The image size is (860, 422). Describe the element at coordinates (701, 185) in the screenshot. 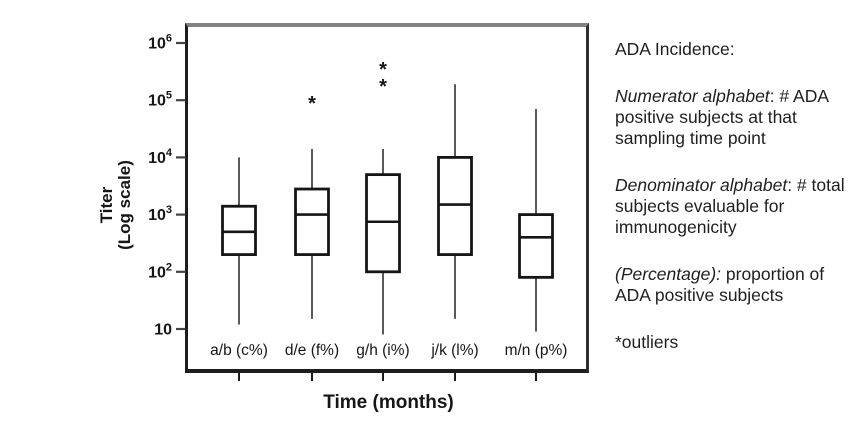

I see `legend-item-denominator-term: Denominator alphabet` at that location.